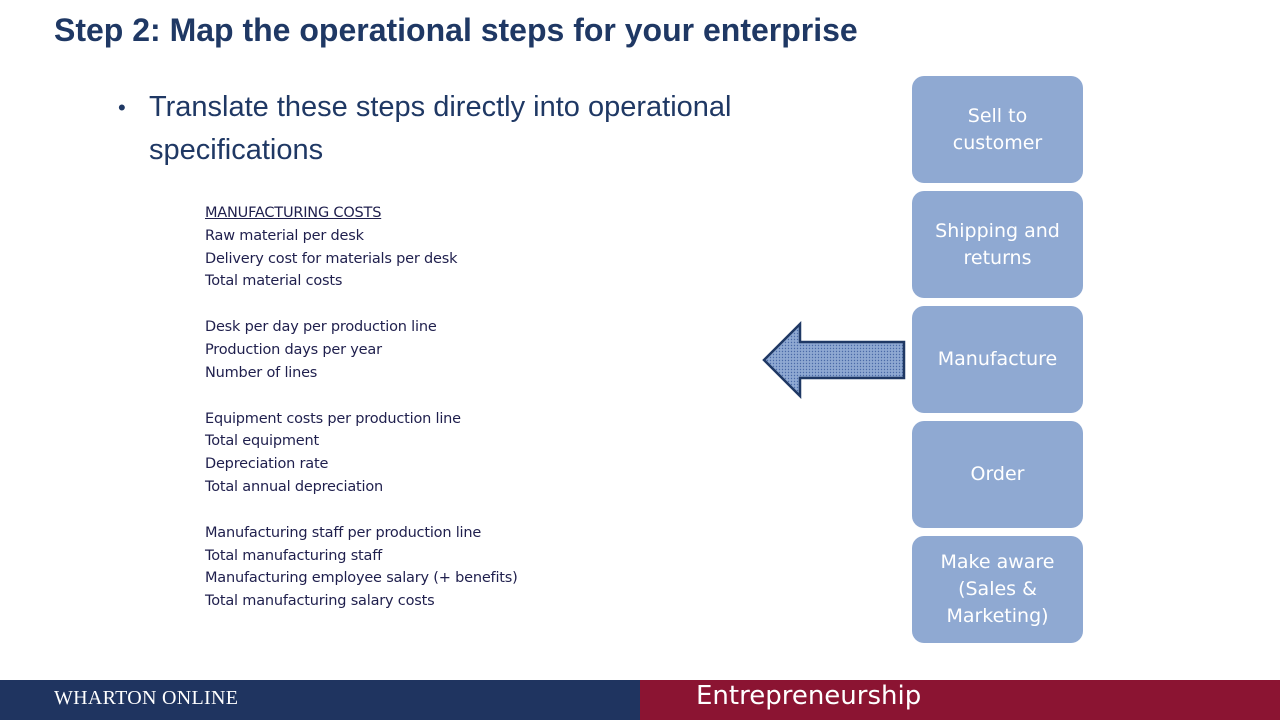 The height and width of the screenshot is (720, 1280). Describe the element at coordinates (320, 700) in the screenshot. I see `footer-left-band: WHARTON ONLINE` at that location.